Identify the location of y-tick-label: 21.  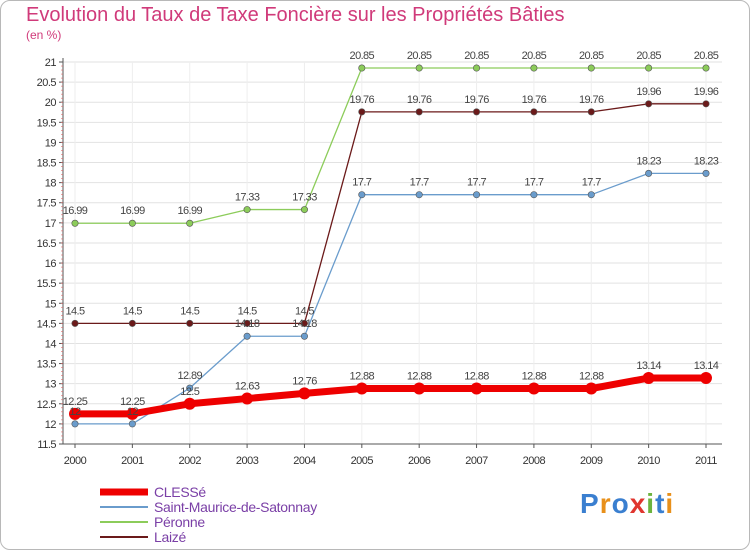
(51, 63).